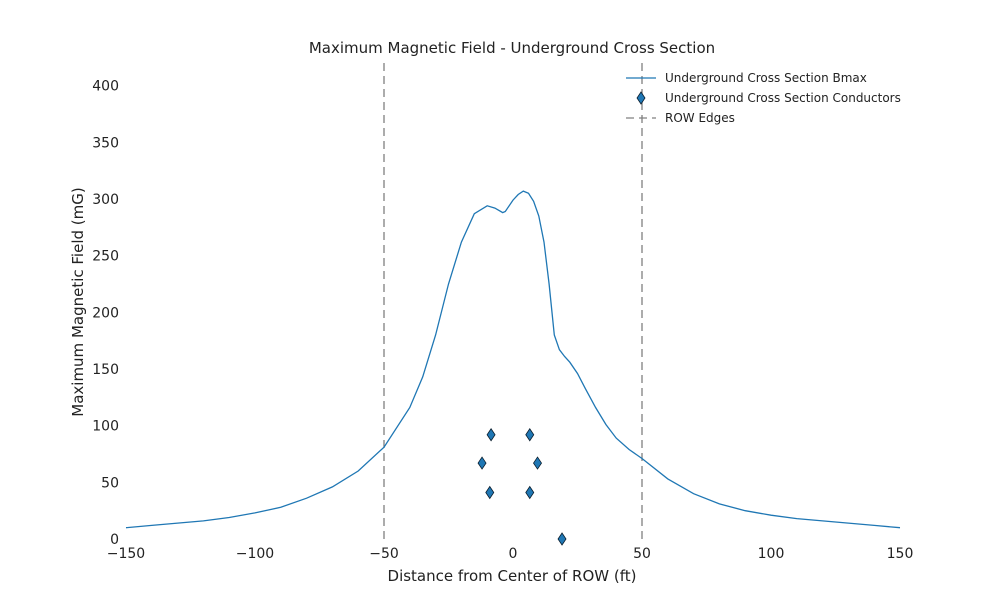  Describe the element at coordinates (105, 257) in the screenshot. I see `y-tick-label-5: 250` at that location.